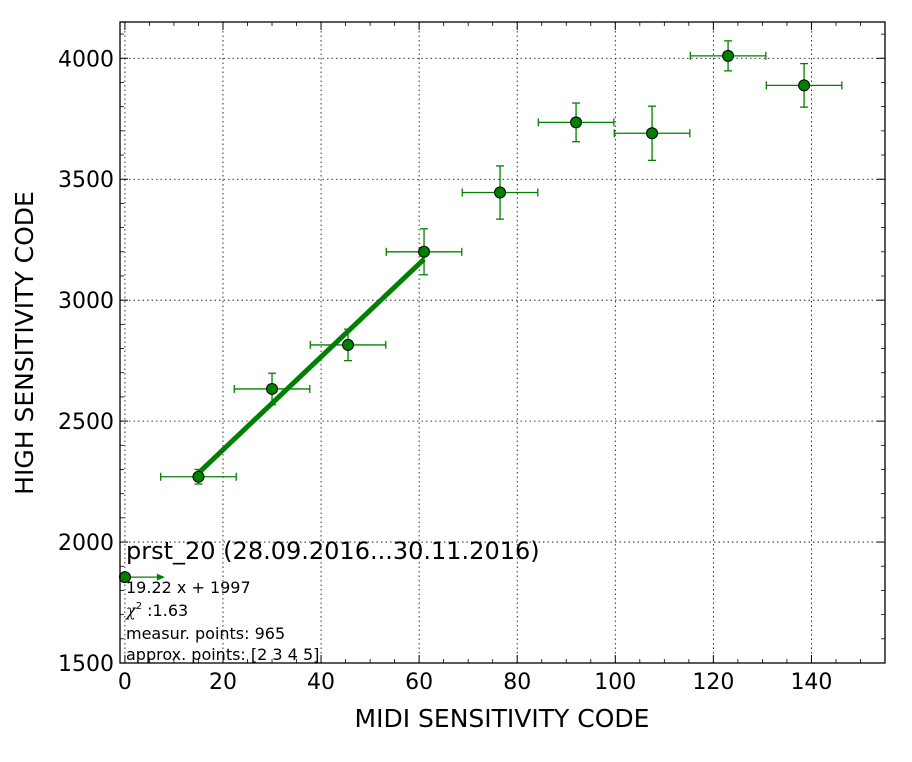  I want to click on x-tick-label: 20, so click(223, 682).